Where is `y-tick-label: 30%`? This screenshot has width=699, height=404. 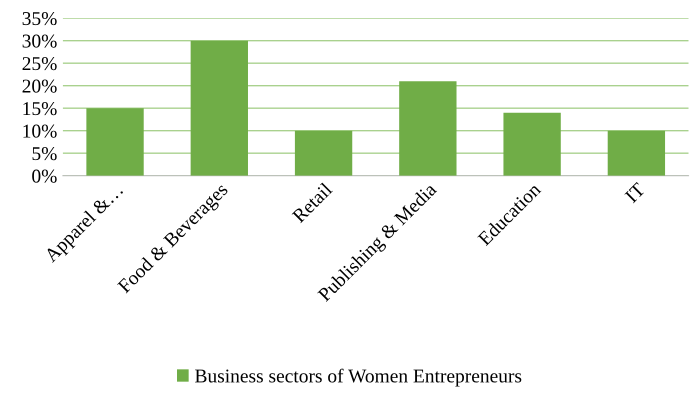 y-tick-label: 30% is located at coordinates (39, 41).